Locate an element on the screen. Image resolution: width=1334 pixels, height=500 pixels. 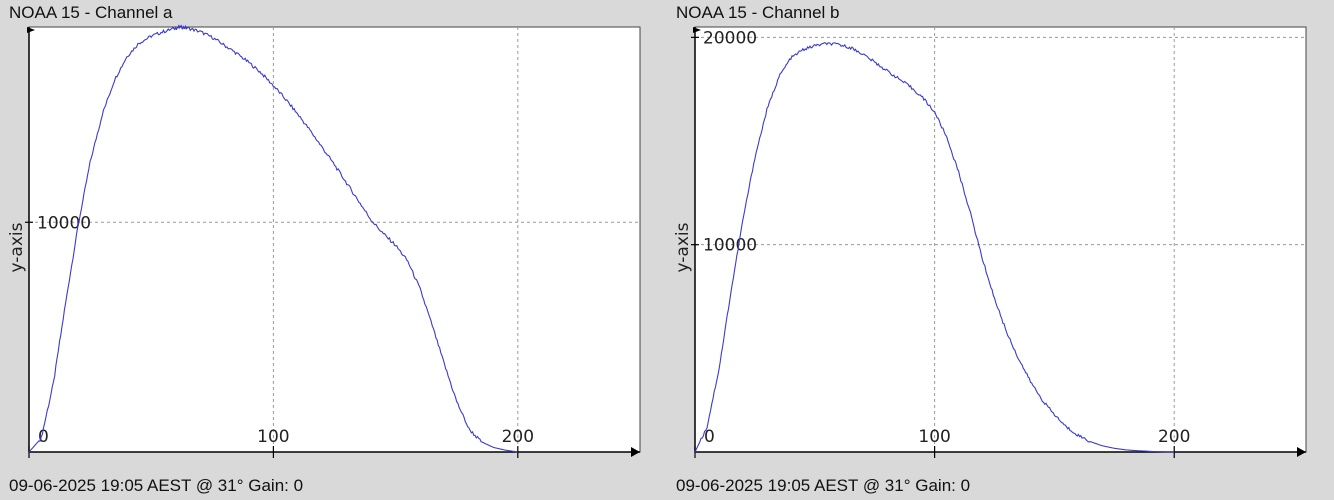
chart-title: NOAA 15 - Channel b is located at coordinates (758, 12).